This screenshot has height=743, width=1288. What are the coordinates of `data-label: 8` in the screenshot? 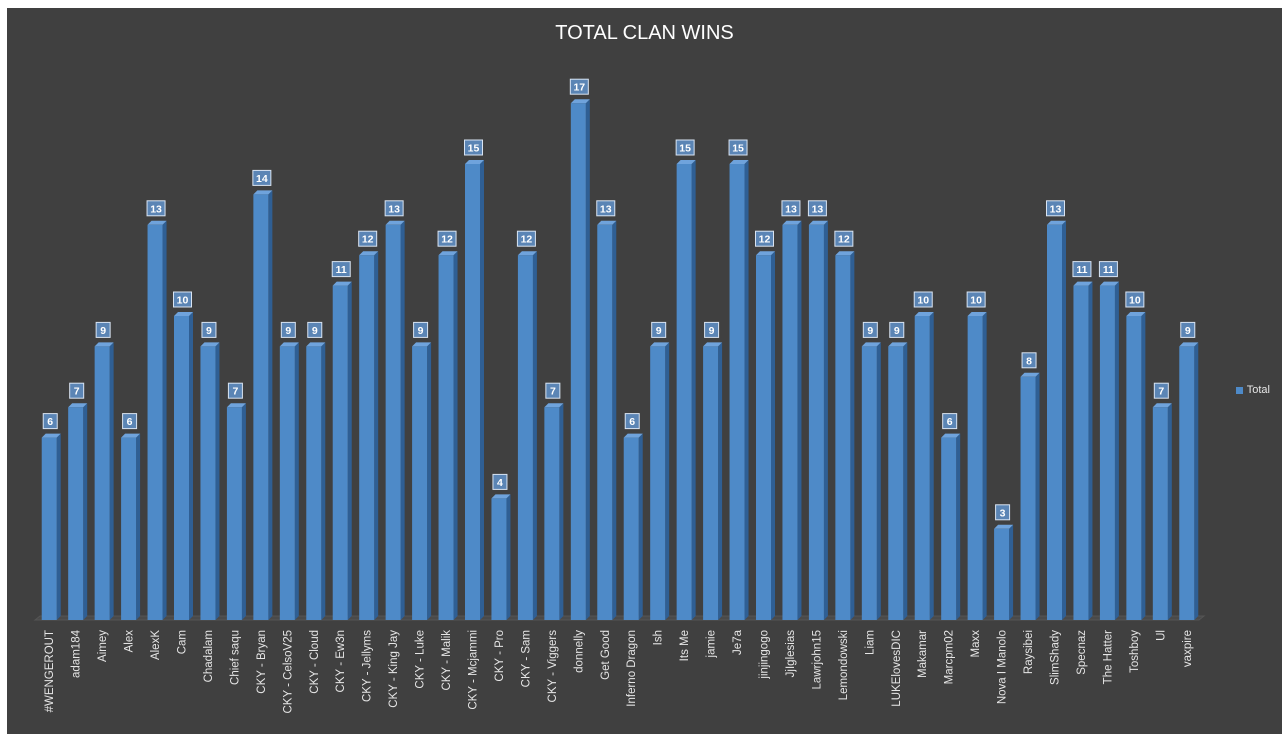 It's located at (1029, 361).